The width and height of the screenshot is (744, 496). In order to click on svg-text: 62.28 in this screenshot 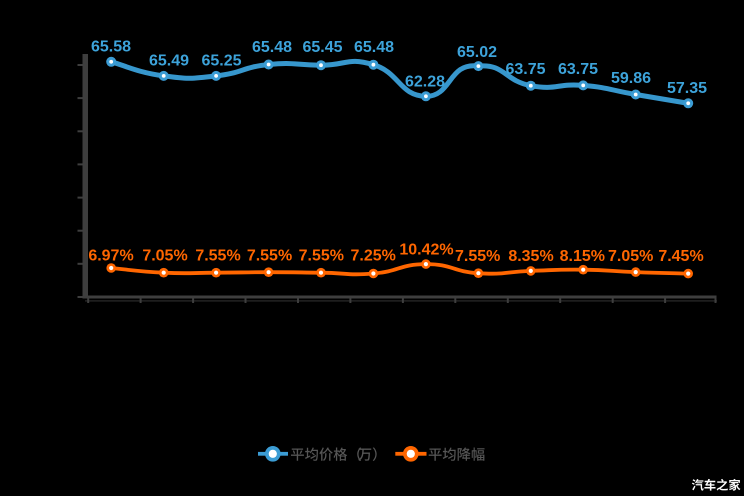, I will do `click(425, 82)`.